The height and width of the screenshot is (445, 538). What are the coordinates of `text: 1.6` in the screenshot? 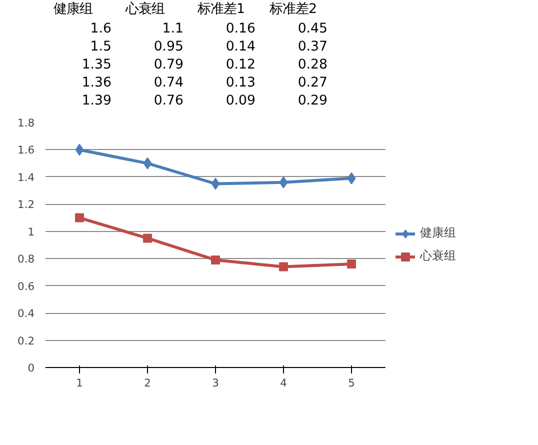 It's located at (101, 29).